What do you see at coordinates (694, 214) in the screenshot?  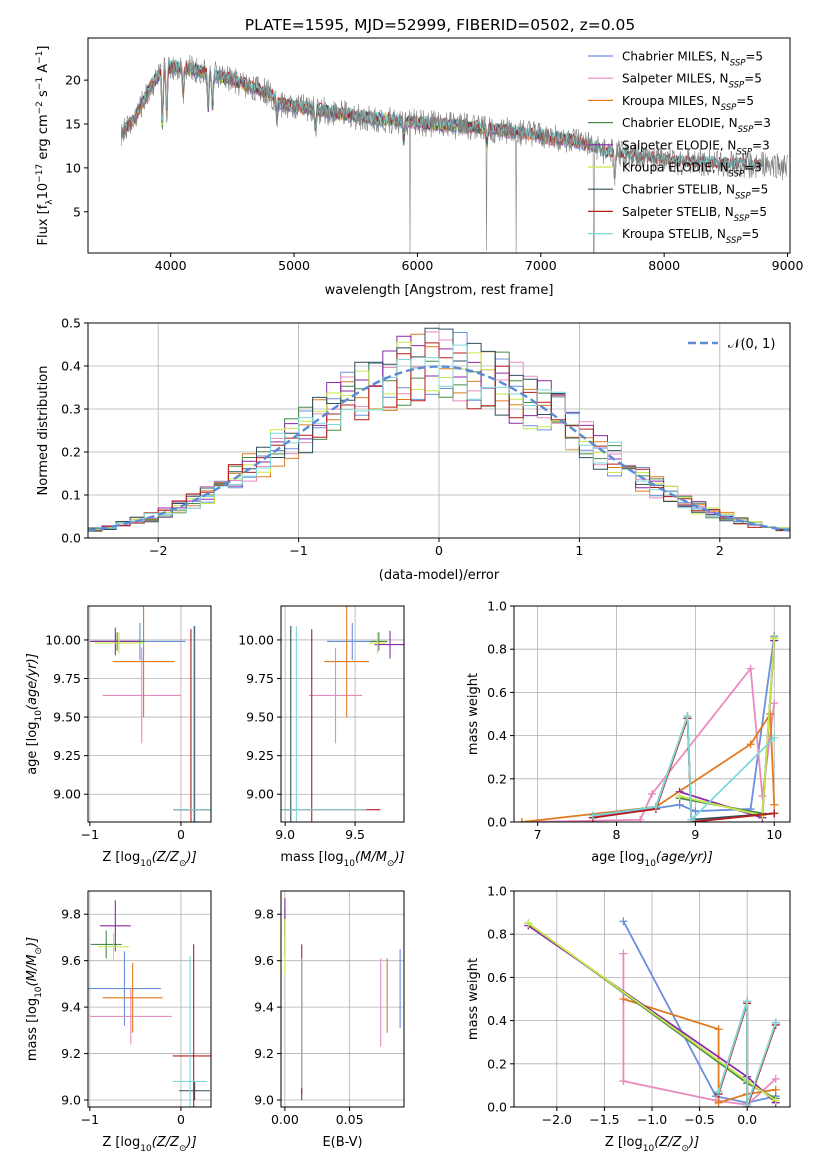 I see `legend-entry: Salpeter STELIB, NSSP=5` at bounding box center [694, 214].